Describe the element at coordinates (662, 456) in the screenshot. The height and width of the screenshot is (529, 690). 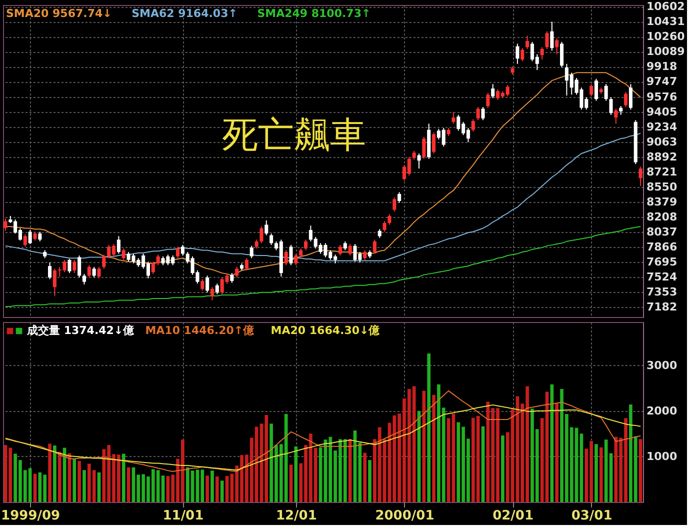
I see `y-tick-label: 1000` at that location.